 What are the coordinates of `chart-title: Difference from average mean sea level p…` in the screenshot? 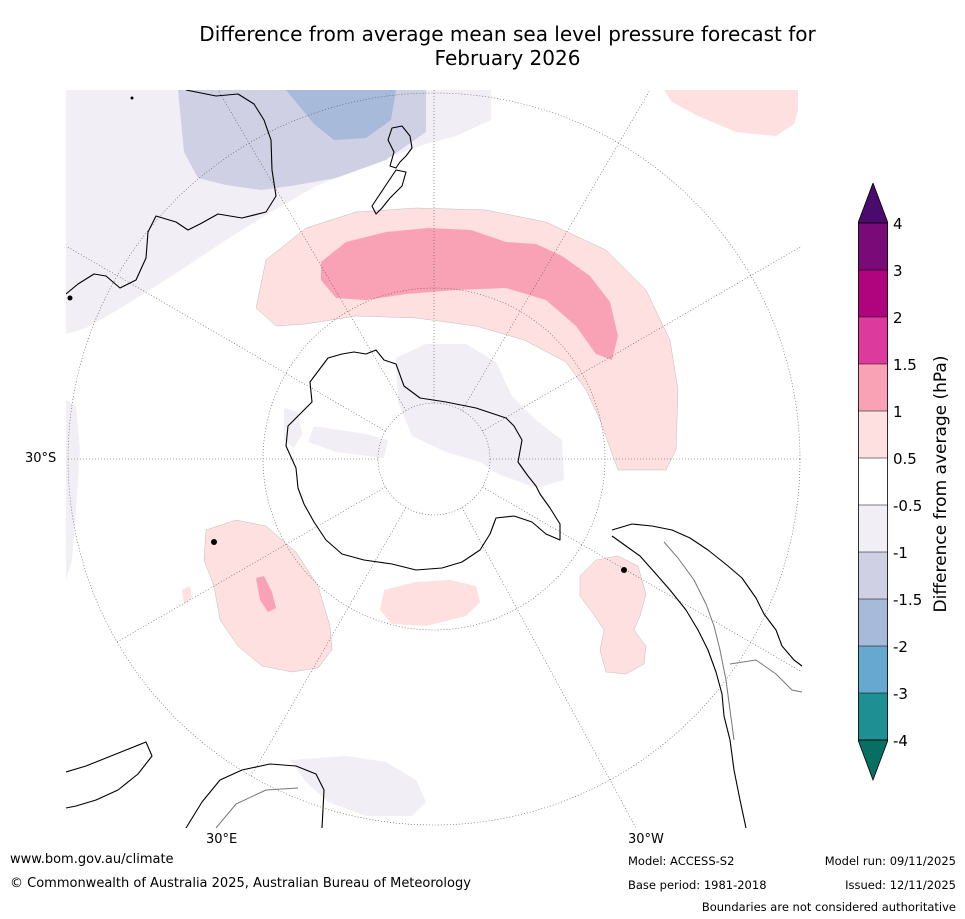 It's located at (507, 46).